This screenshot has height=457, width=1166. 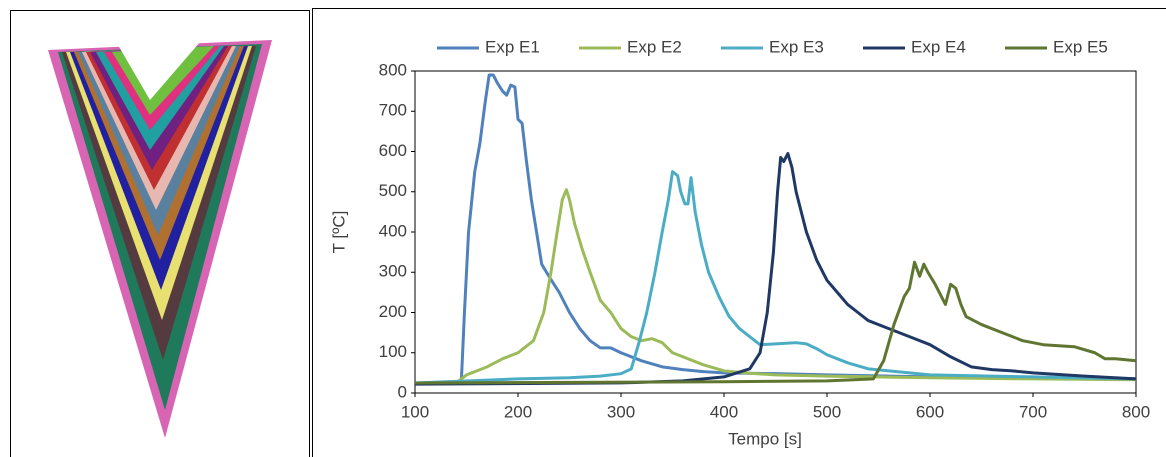 What do you see at coordinates (393, 150) in the screenshot?
I see `y-tick-label: 600` at bounding box center [393, 150].